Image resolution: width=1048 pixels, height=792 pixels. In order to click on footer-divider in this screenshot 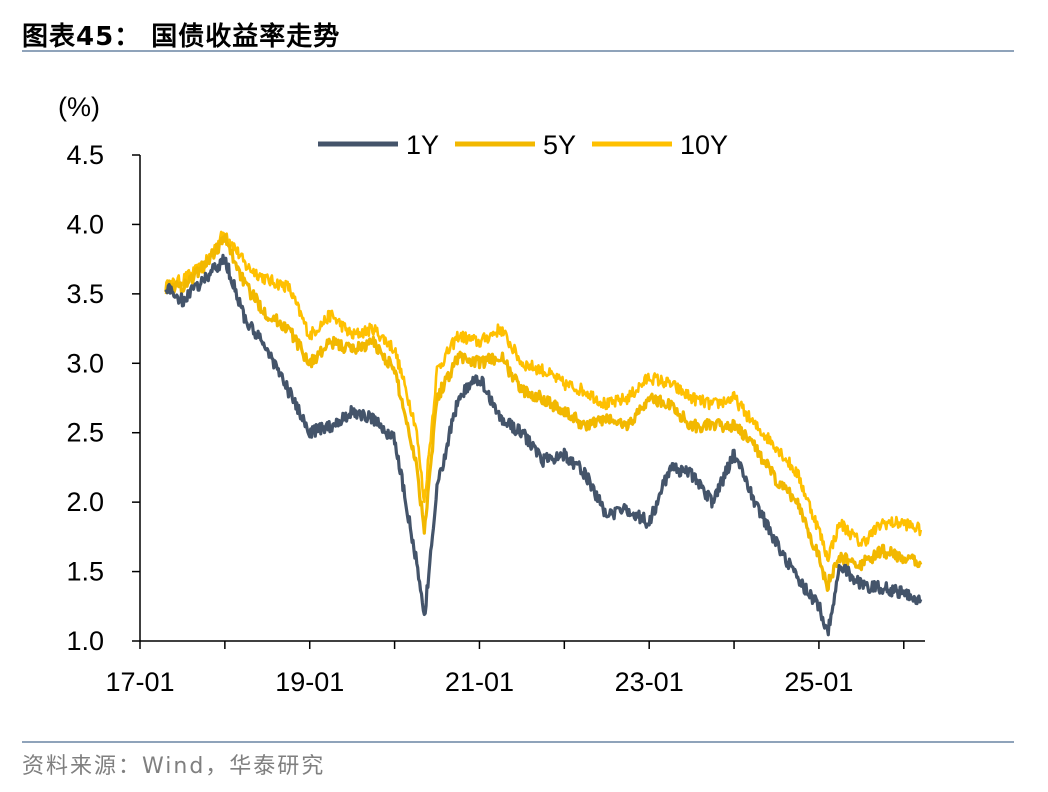, I will do `click(518, 742)`.